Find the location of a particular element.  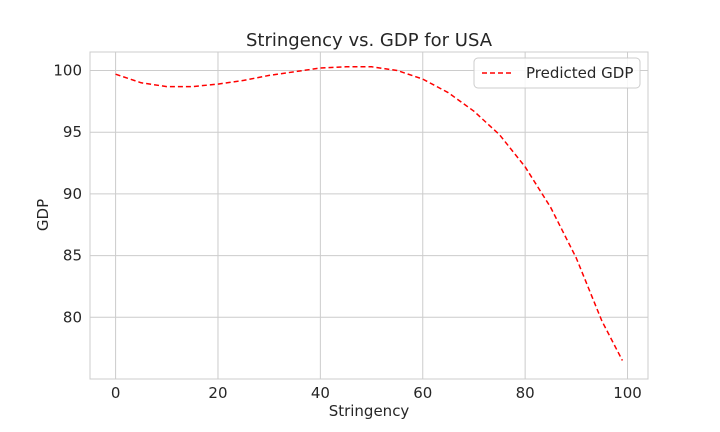

legend: Predicted GDP is located at coordinates (557, 73).